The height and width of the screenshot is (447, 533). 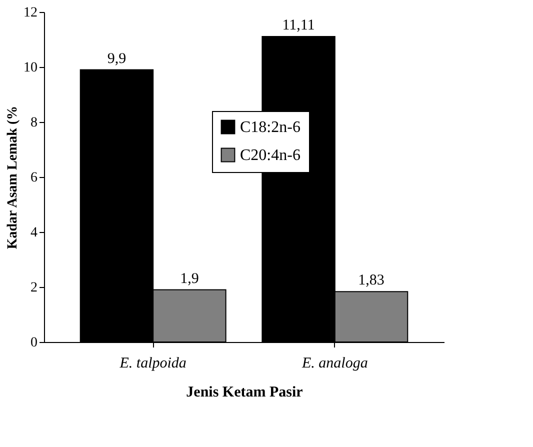 I want to click on data-label: 11,11, so click(x=298, y=25).